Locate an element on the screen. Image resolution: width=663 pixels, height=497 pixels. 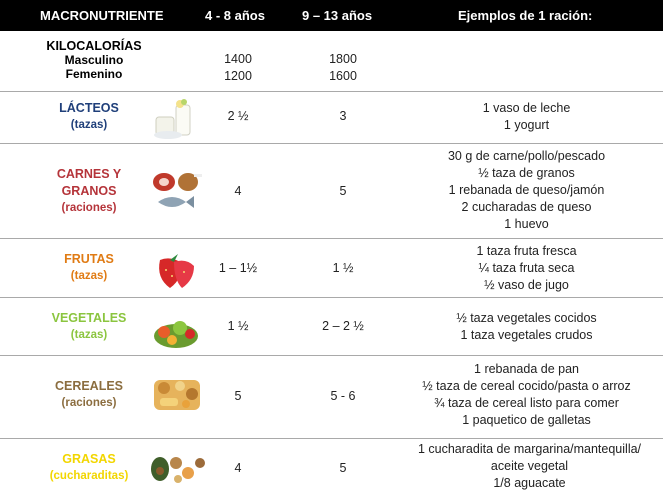
cereales-4-8: 5 is located at coordinates (238, 396).